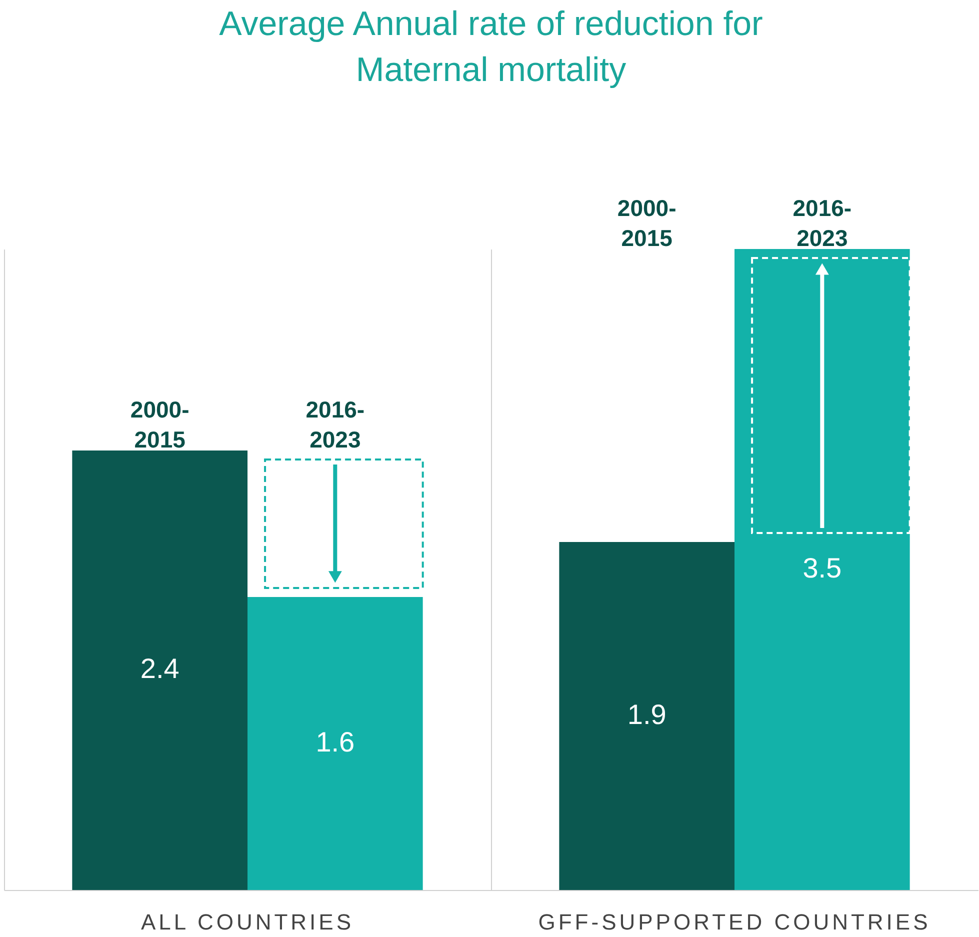 The height and width of the screenshot is (937, 979). I want to click on data-label: 3.5, so click(822, 568).